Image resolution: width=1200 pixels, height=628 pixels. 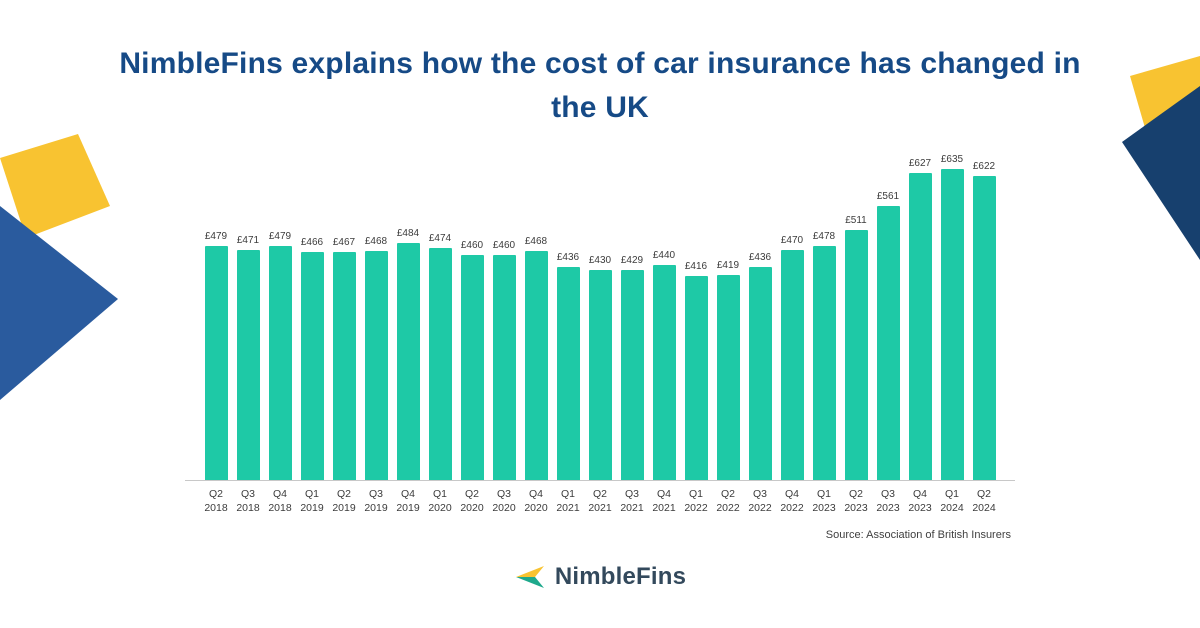 What do you see at coordinates (536, 501) in the screenshot?
I see `x-tick-label: Q4 2020` at bounding box center [536, 501].